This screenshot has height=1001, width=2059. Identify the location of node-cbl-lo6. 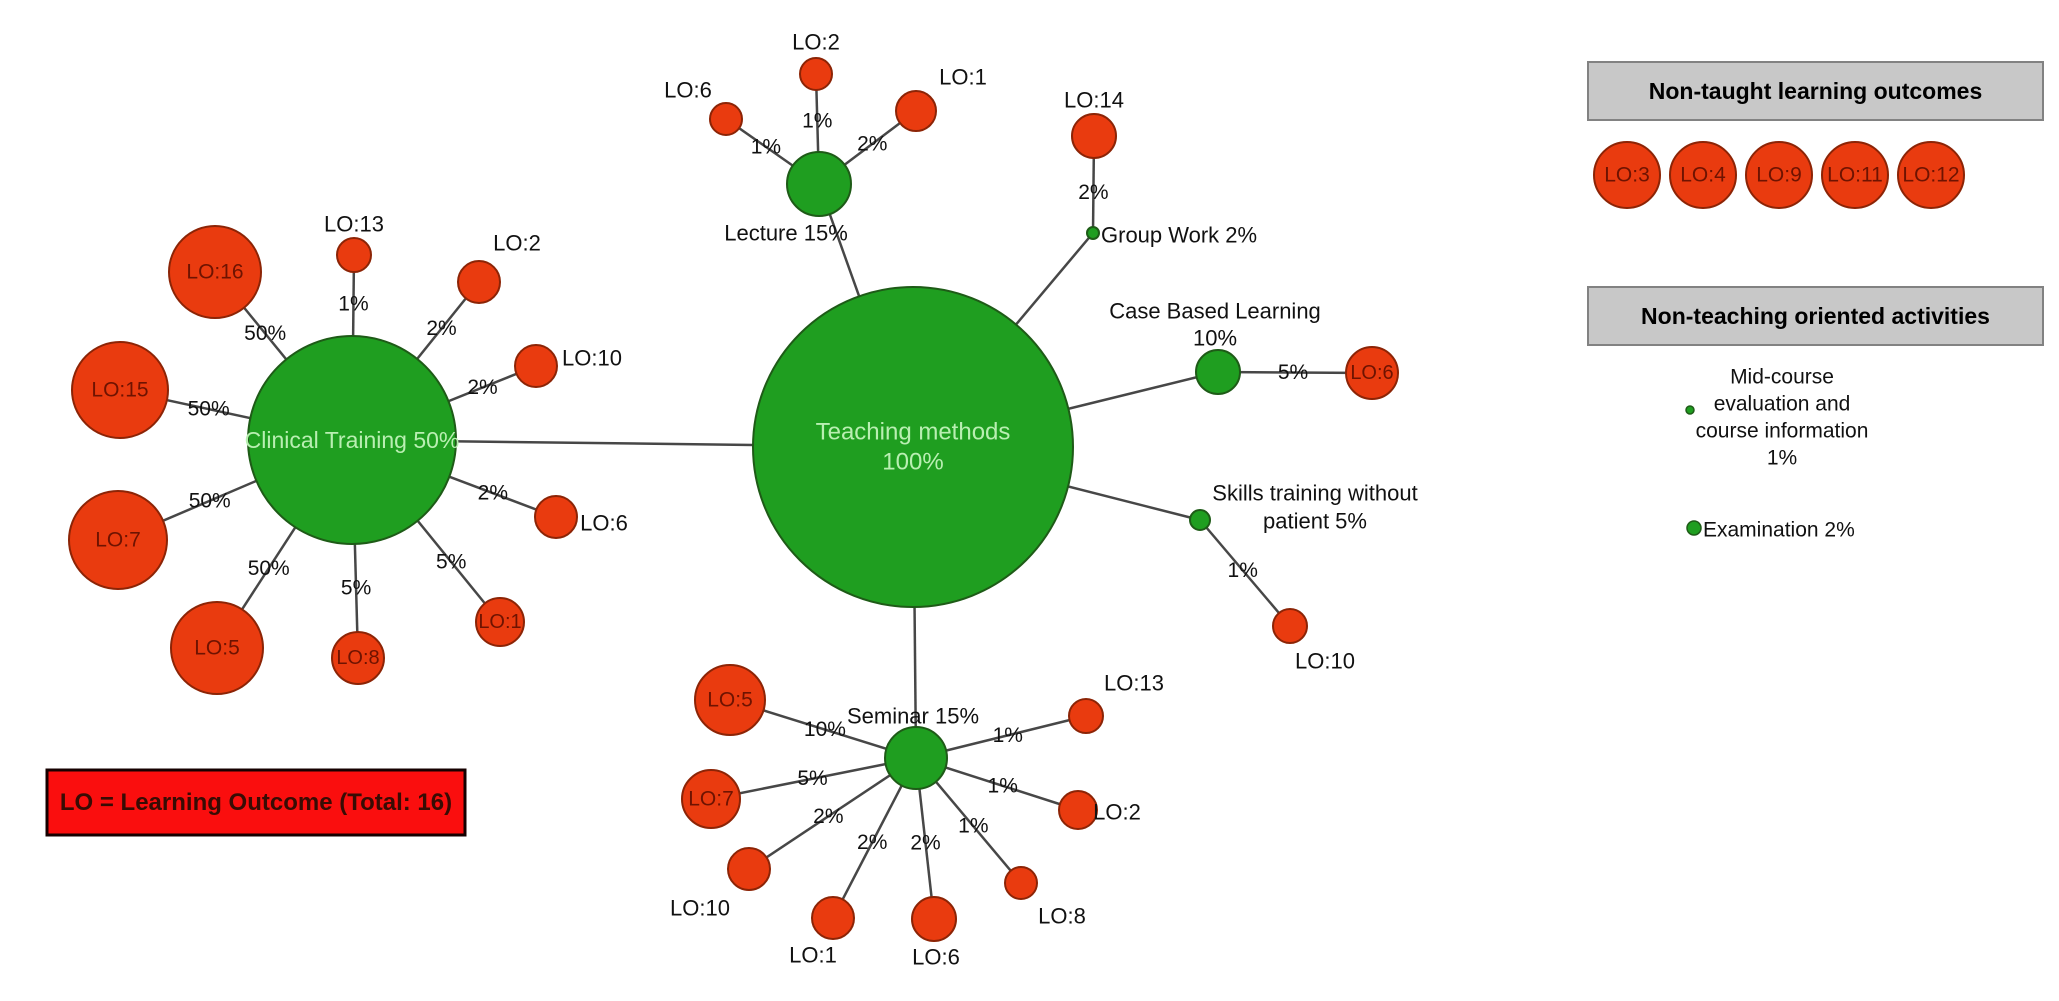
(1372, 373).